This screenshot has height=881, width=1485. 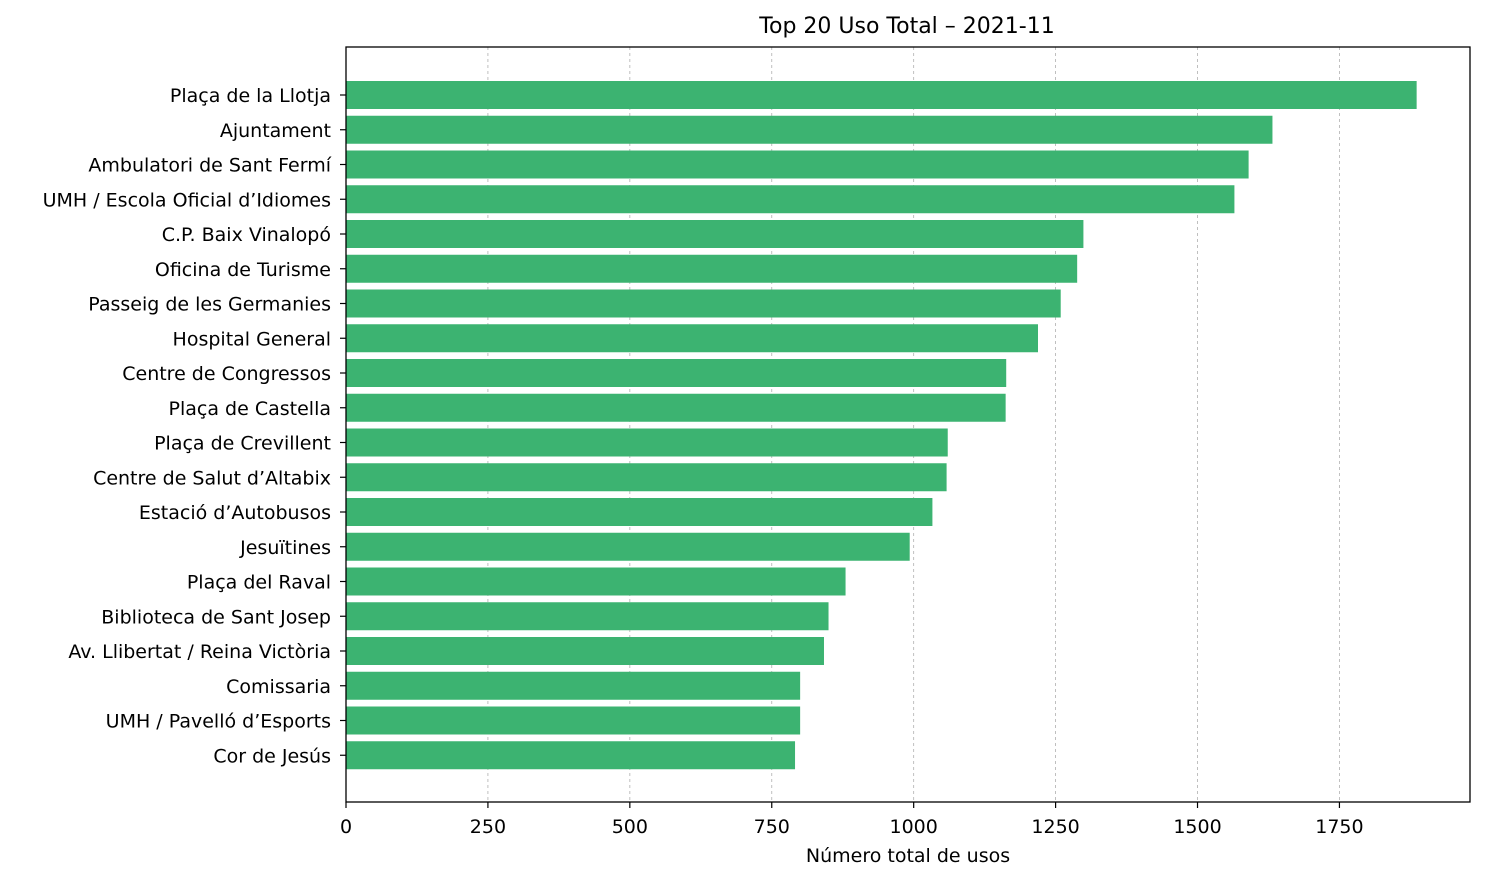 I want to click on x-tick-label: 500, so click(x=630, y=827).